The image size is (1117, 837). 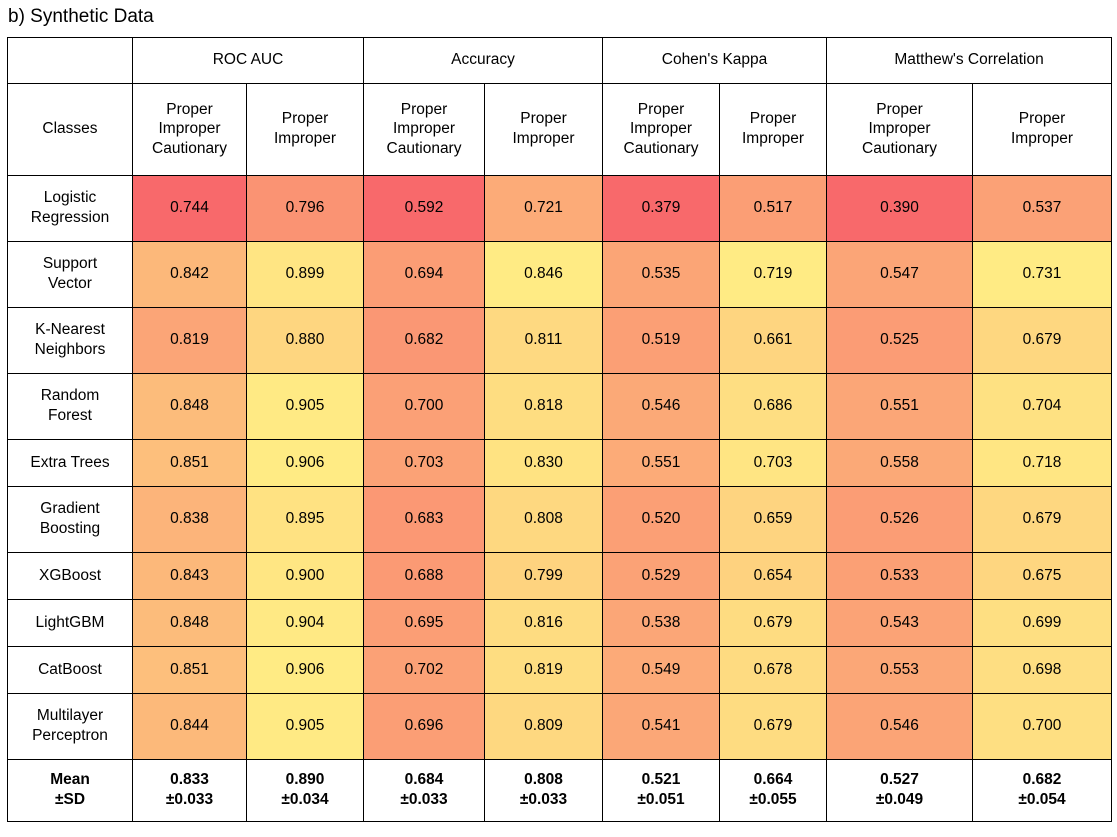 What do you see at coordinates (900, 462) in the screenshot?
I see `heatmap-cell: 0.558` at bounding box center [900, 462].